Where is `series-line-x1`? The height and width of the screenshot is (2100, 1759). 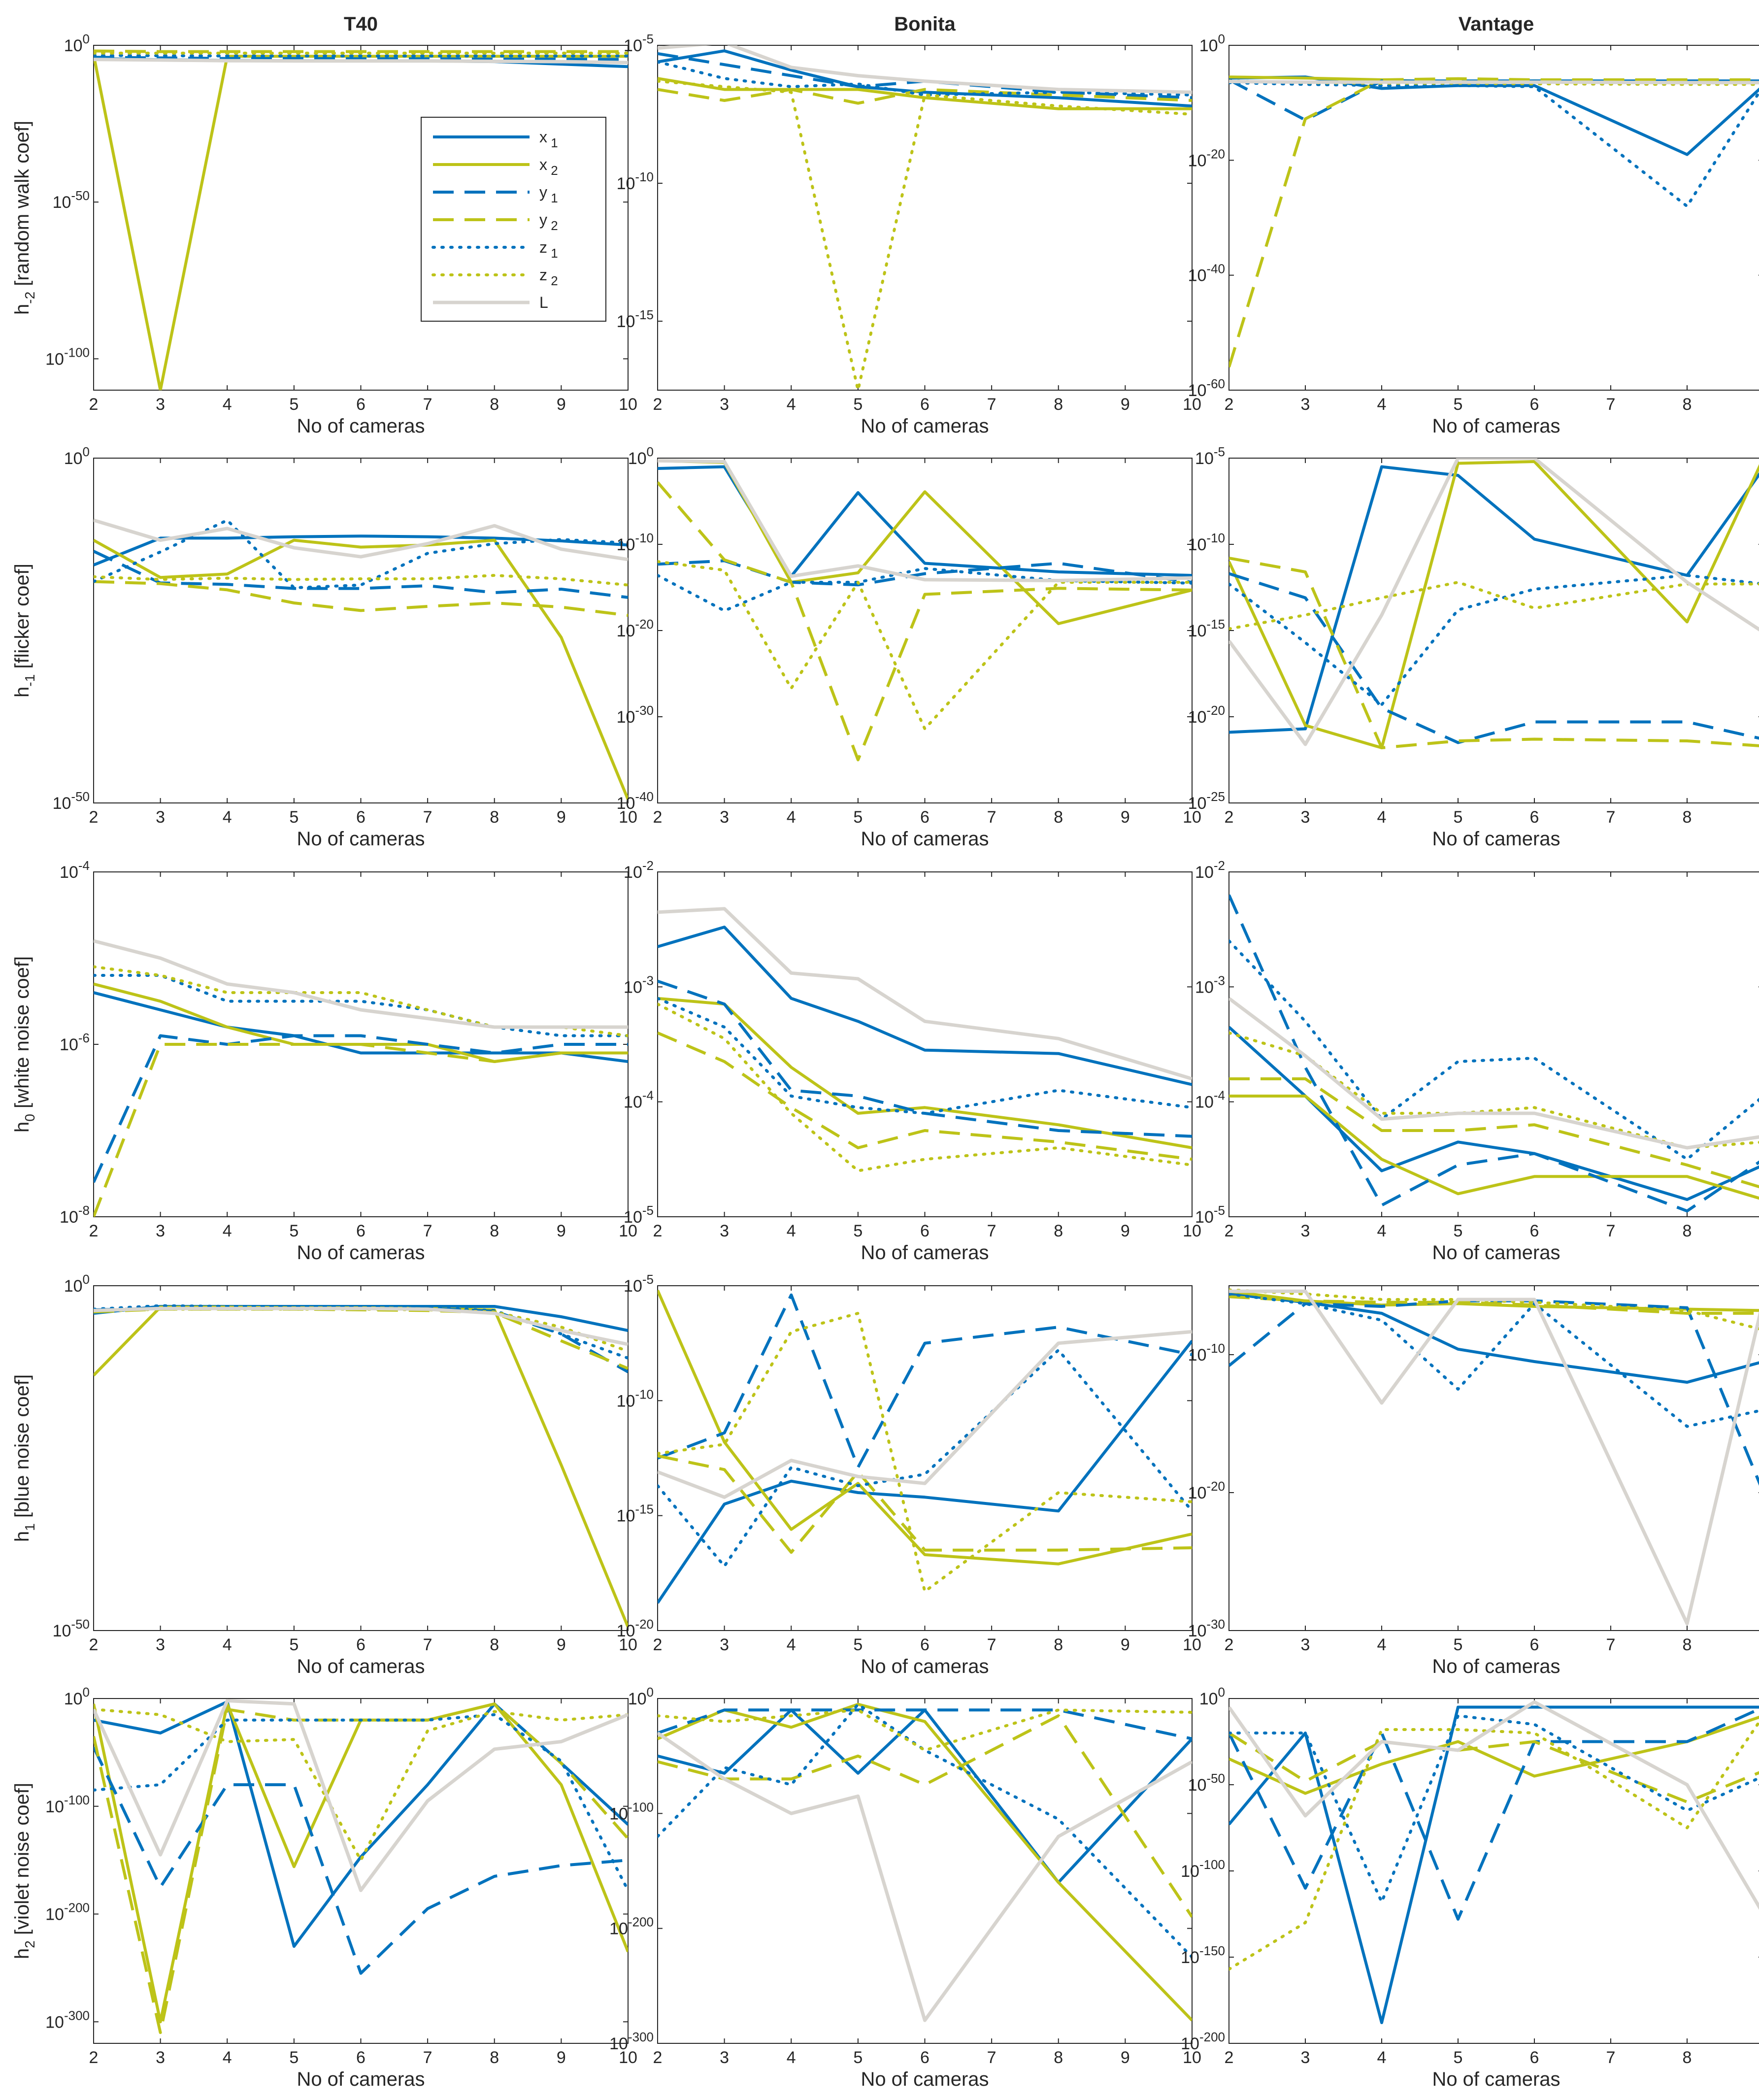
series-line-x1 is located at coordinates (1494, 1864).